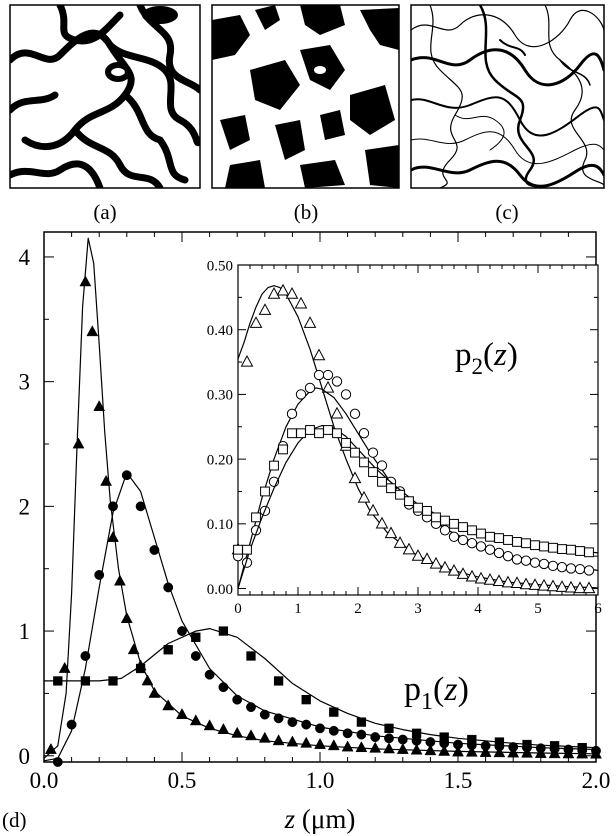 This screenshot has width=616, height=836. Describe the element at coordinates (220, 266) in the screenshot. I see `y-tick-label: 0.50` at that location.